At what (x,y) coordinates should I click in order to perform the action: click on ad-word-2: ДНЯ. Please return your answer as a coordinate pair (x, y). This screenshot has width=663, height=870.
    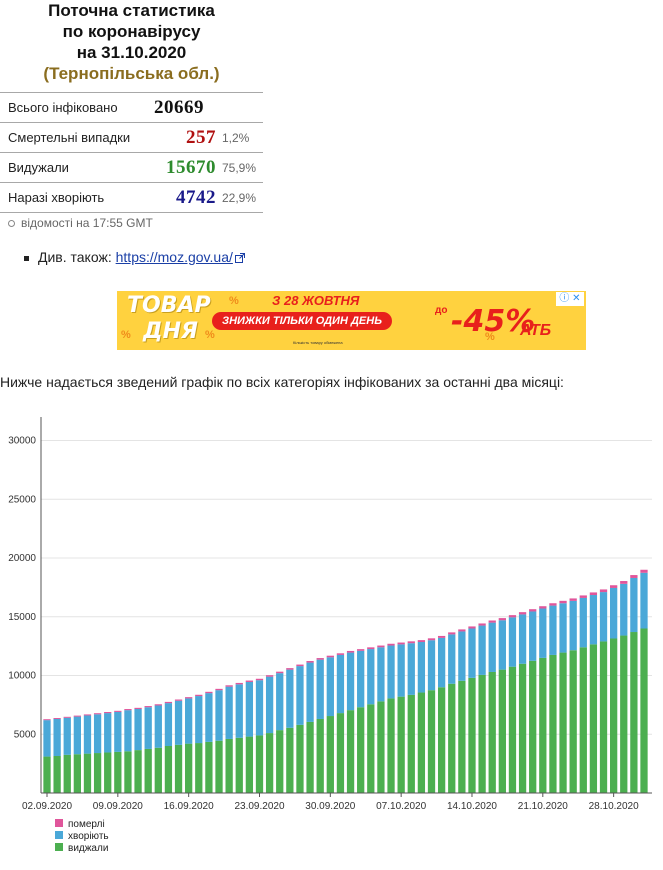
    Looking at the image, I should click on (170, 331).